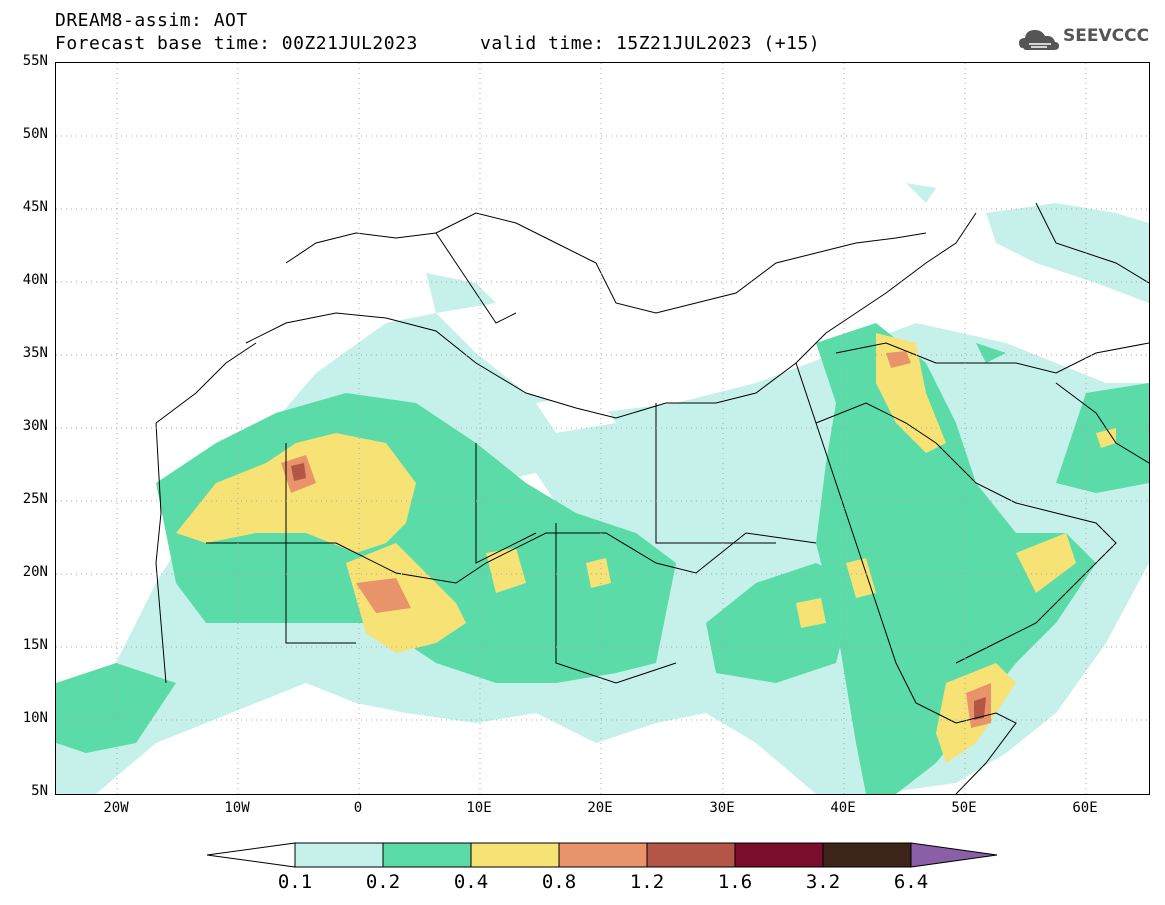  What do you see at coordinates (650, 43) in the screenshot?
I see `valid-time: valid time: 15Z21JUL2023 (+15)` at bounding box center [650, 43].